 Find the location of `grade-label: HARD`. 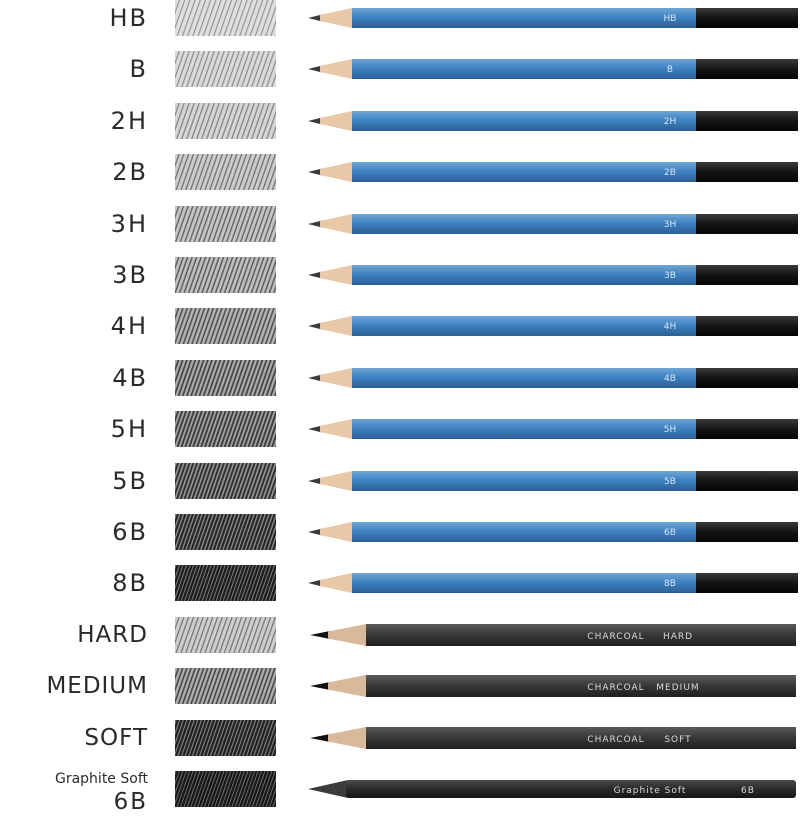

grade-label: HARD is located at coordinates (112, 634).